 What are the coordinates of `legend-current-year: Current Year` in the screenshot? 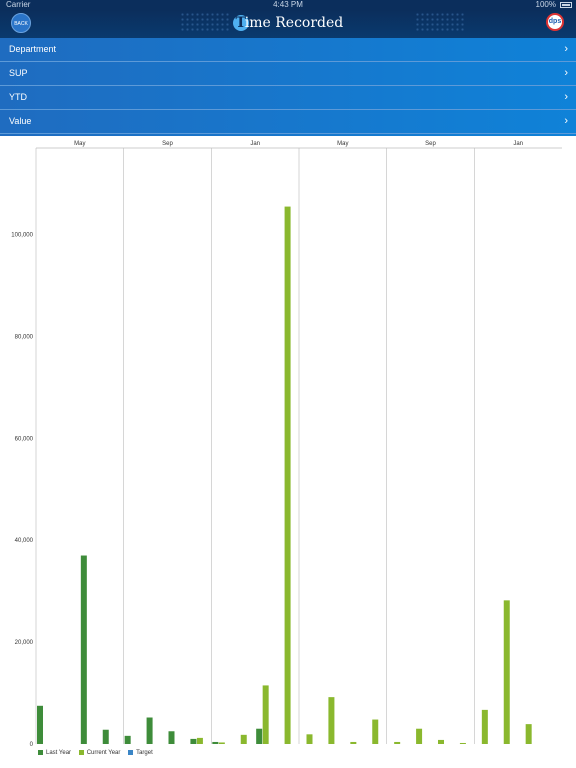 It's located at (99, 753).